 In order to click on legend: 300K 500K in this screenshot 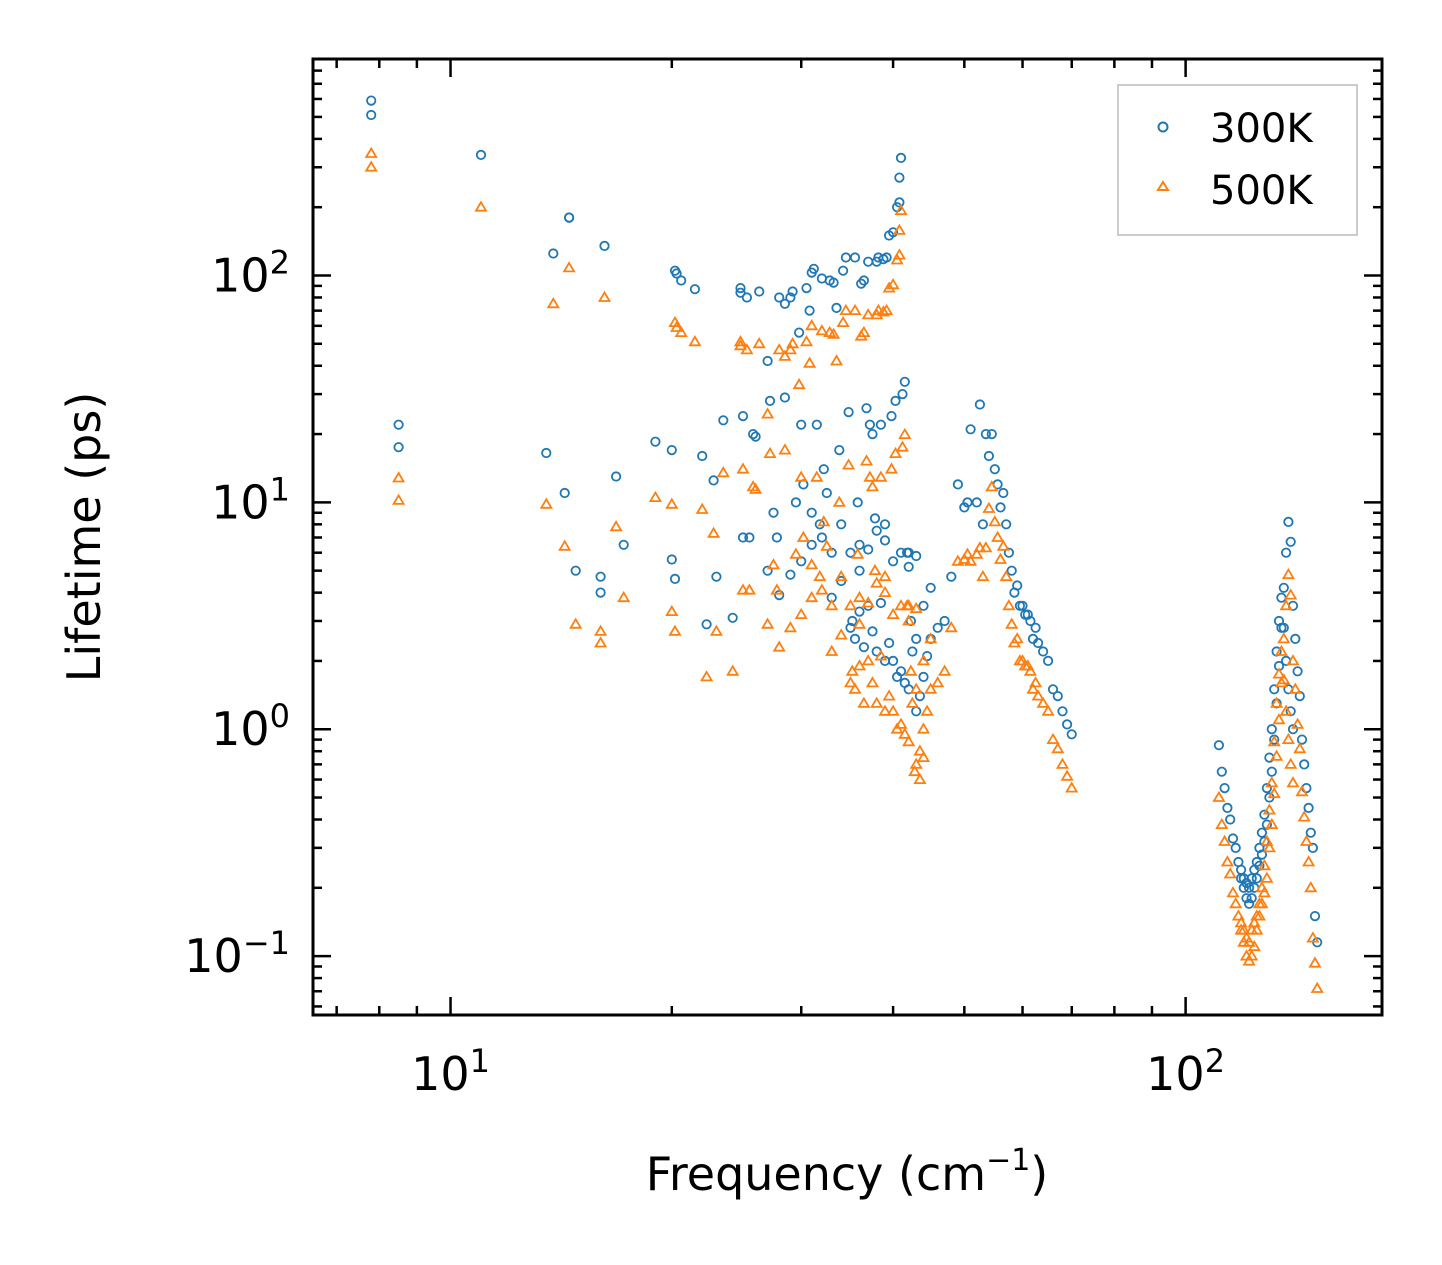, I will do `click(1237, 160)`.